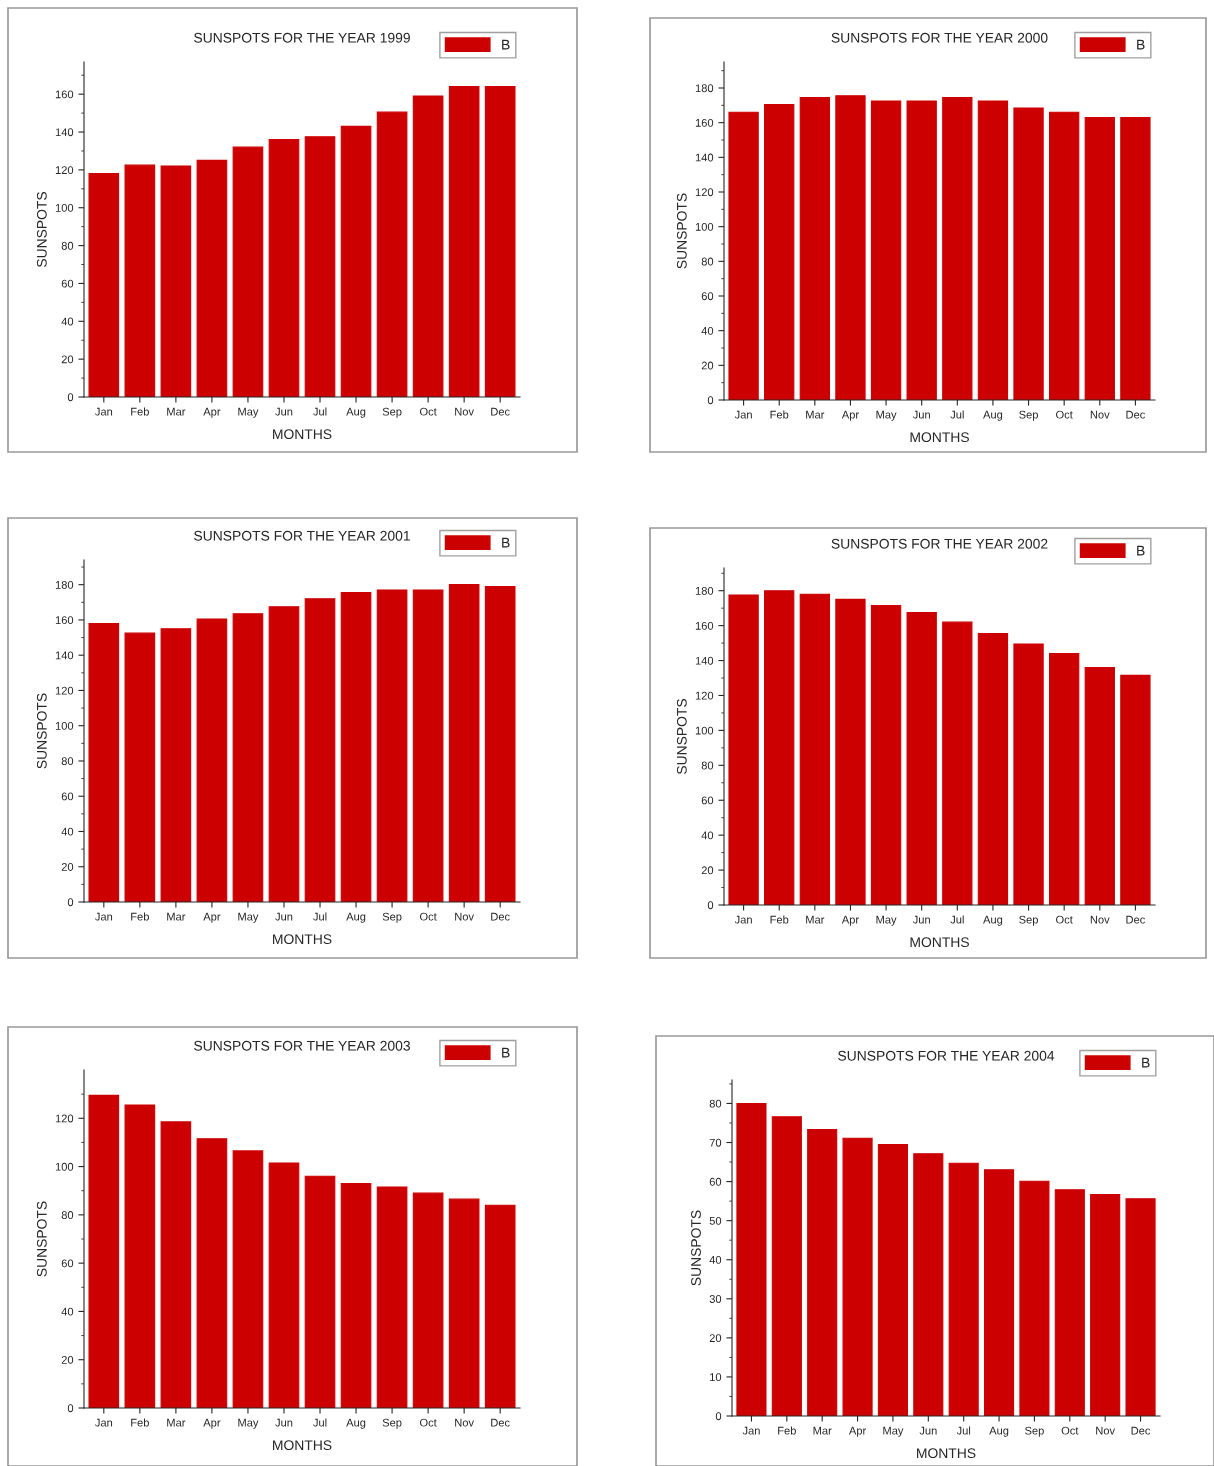 This screenshot has width=1214, height=1466. I want to click on y-tick-label: 50, so click(715, 1220).